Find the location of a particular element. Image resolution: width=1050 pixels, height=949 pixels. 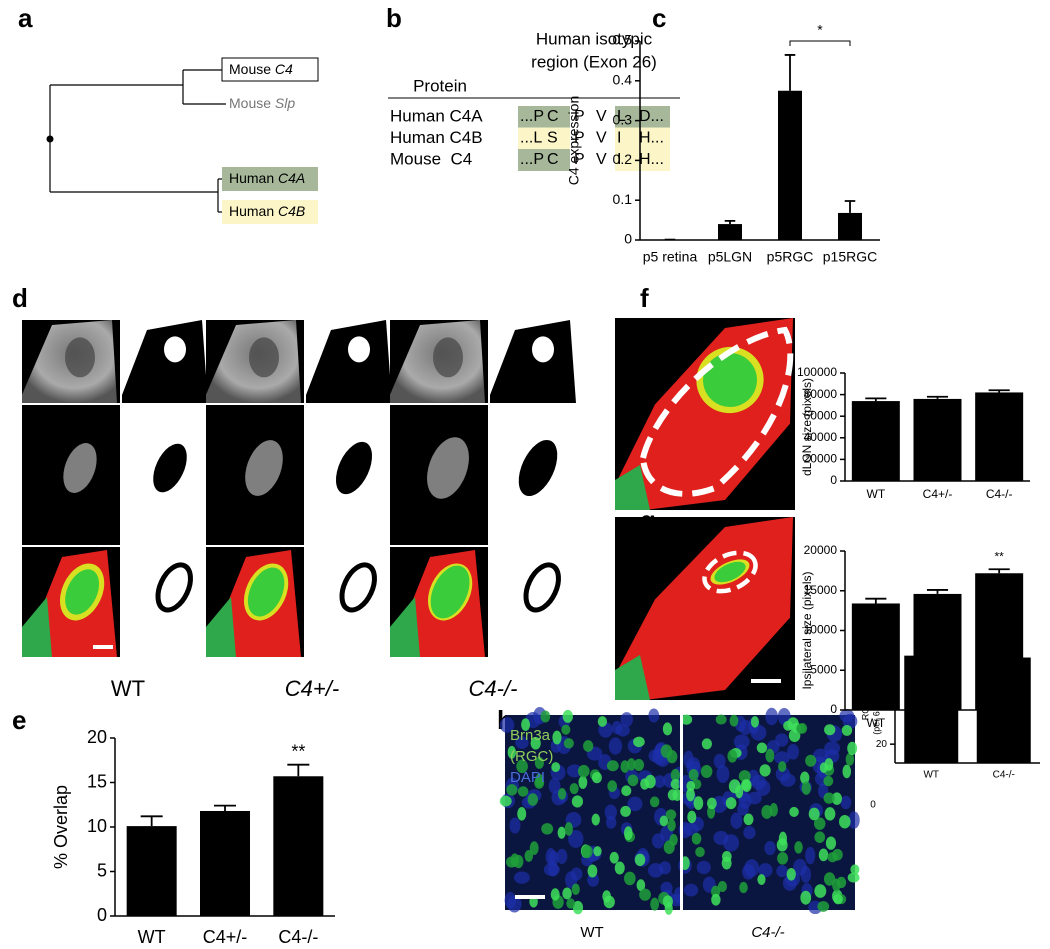

y-tick-label: 0.4 is located at coordinates (623, 80).